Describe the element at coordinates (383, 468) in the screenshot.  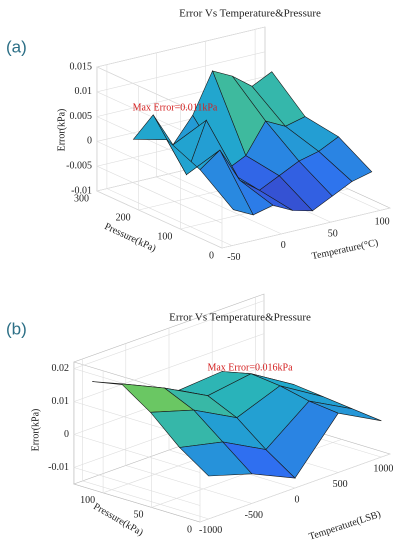
I see `x-tick-label: 1000` at that location.